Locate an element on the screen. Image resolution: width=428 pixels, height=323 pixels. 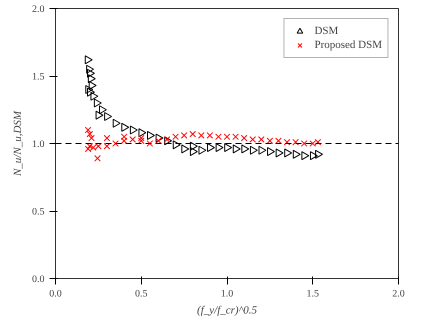
legend-label: DSM is located at coordinates (326, 31).